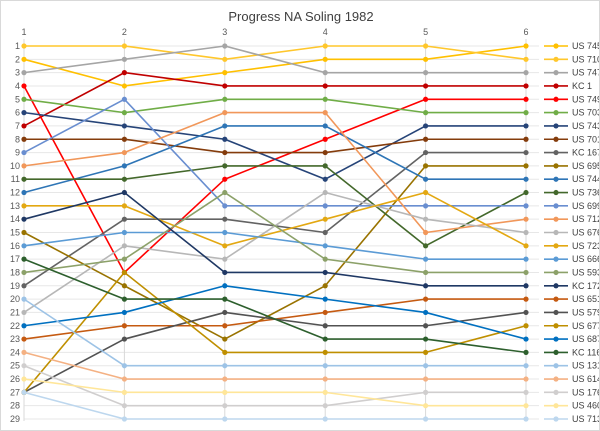 This screenshot has height=431, width=600. Describe the element at coordinates (15, 366) in the screenshot. I see `y-axis-tick-label: 25` at that location.